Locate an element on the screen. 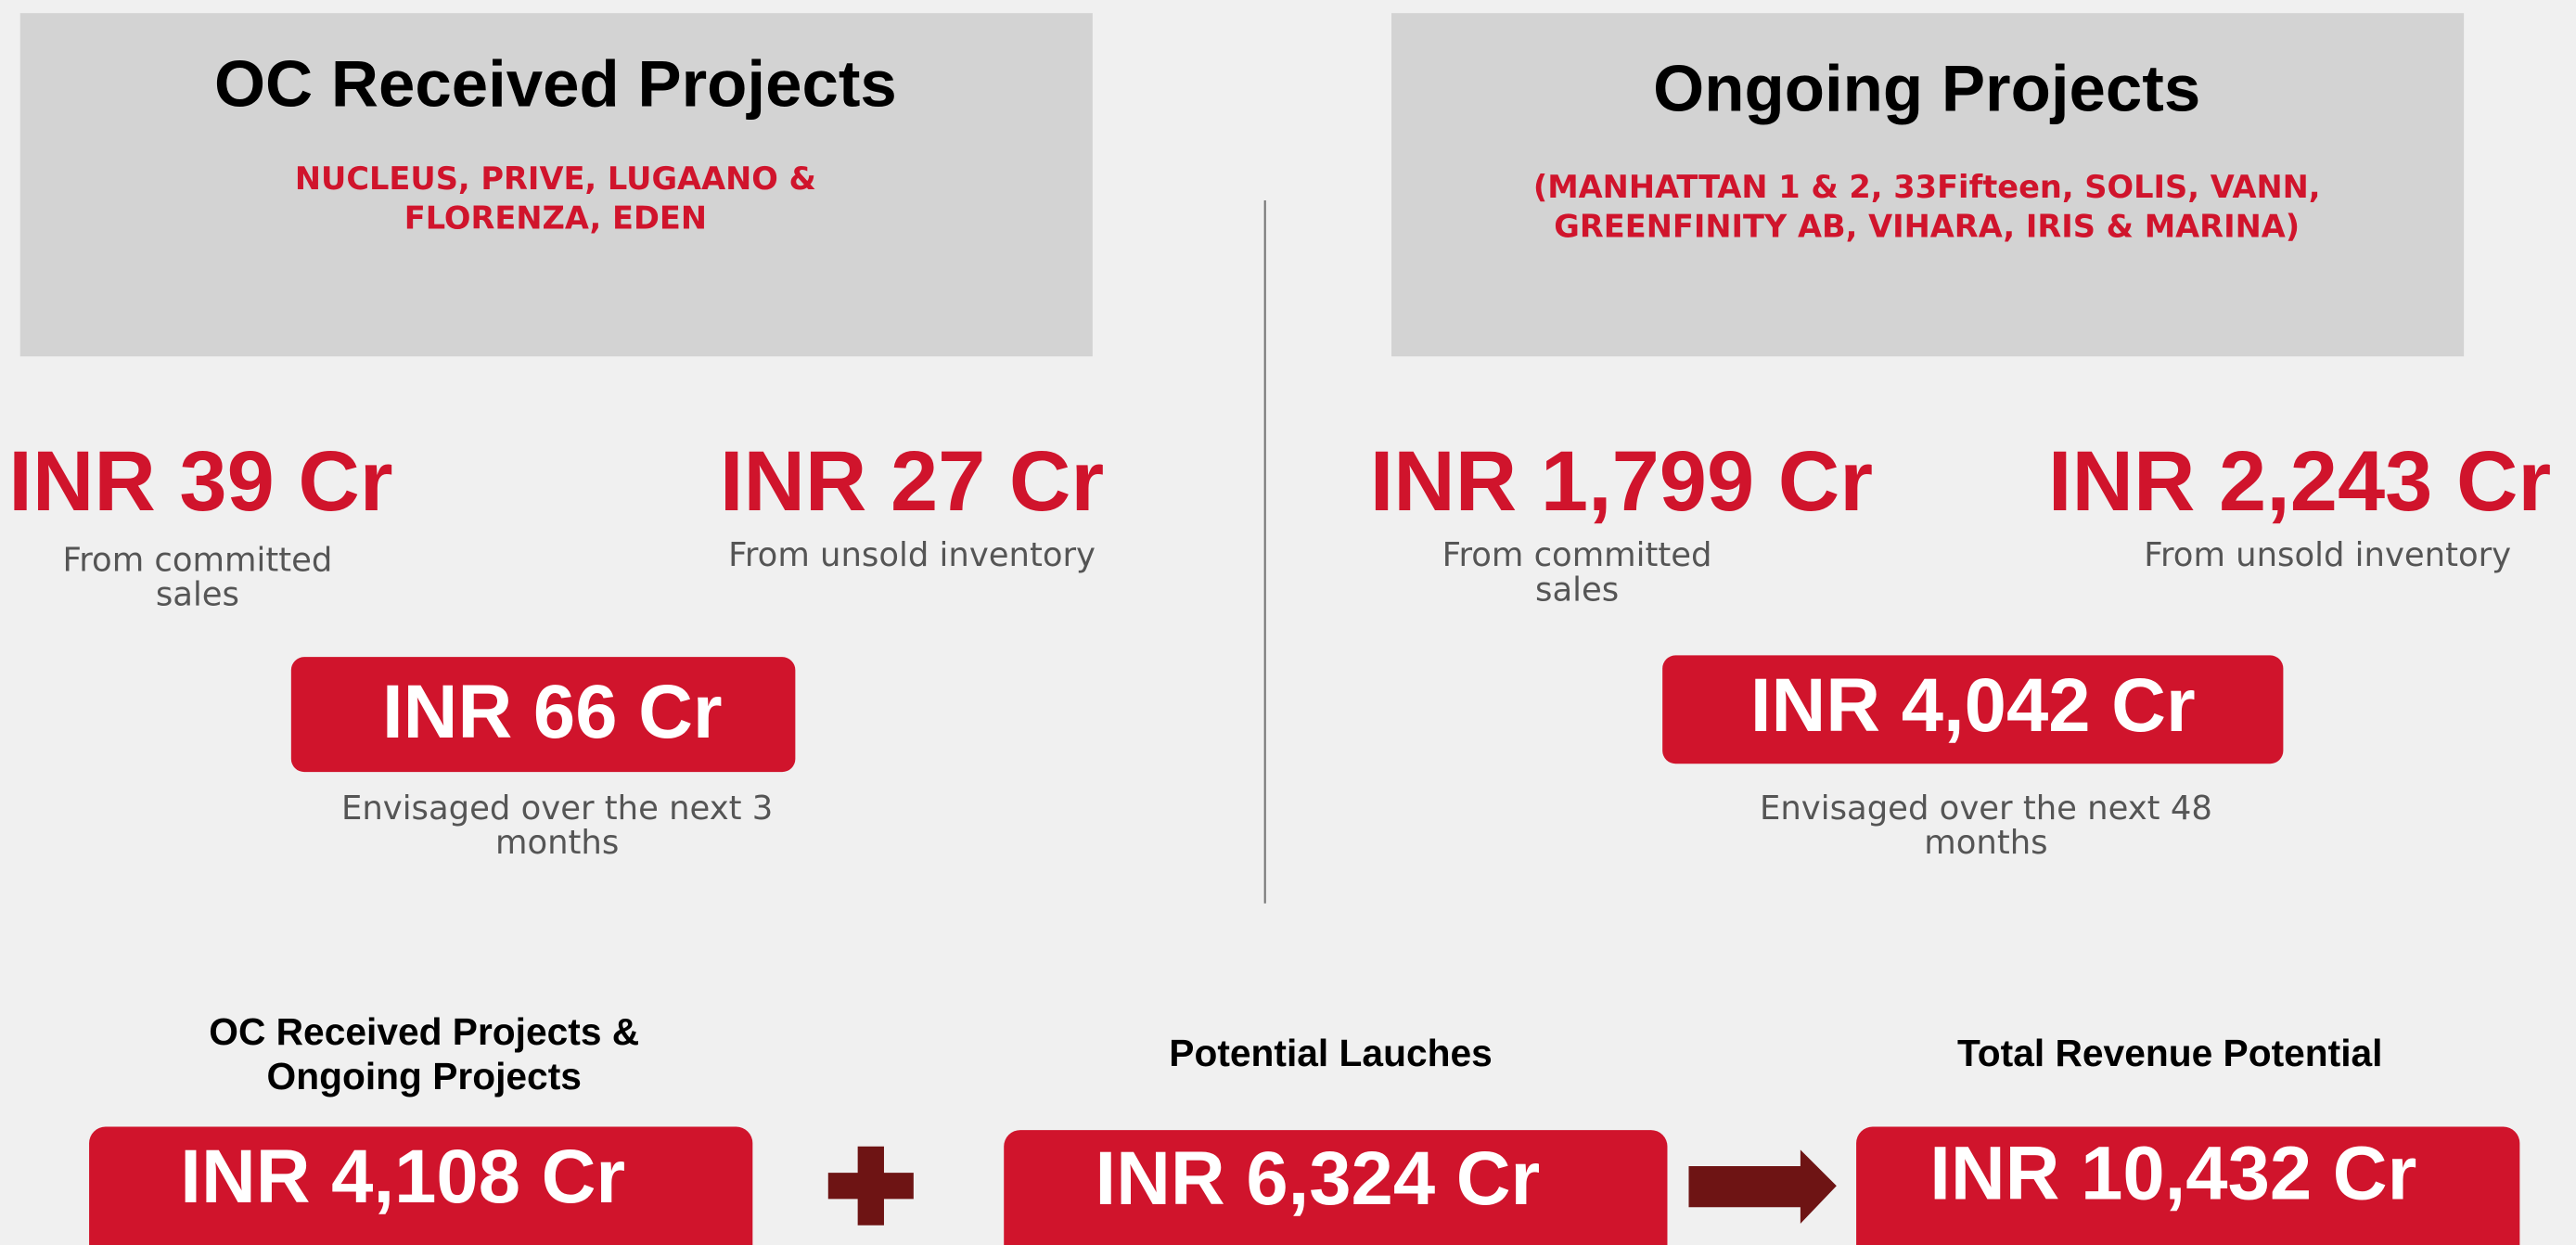  summary-title: Potential Lauches is located at coordinates (1330, 1053).